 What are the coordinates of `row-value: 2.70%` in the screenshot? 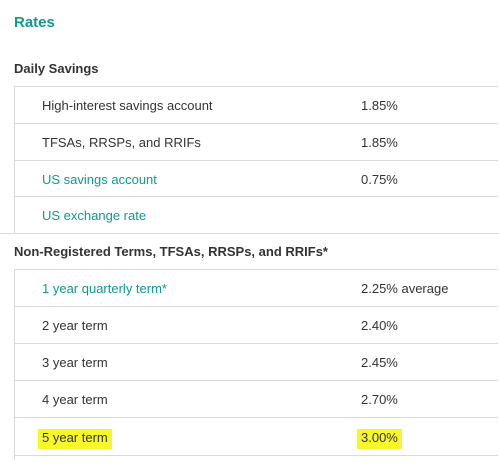 It's located at (379, 399).